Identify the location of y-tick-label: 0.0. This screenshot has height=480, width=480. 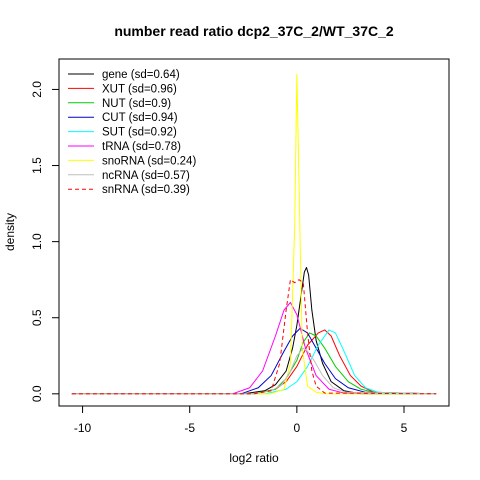
(37, 393).